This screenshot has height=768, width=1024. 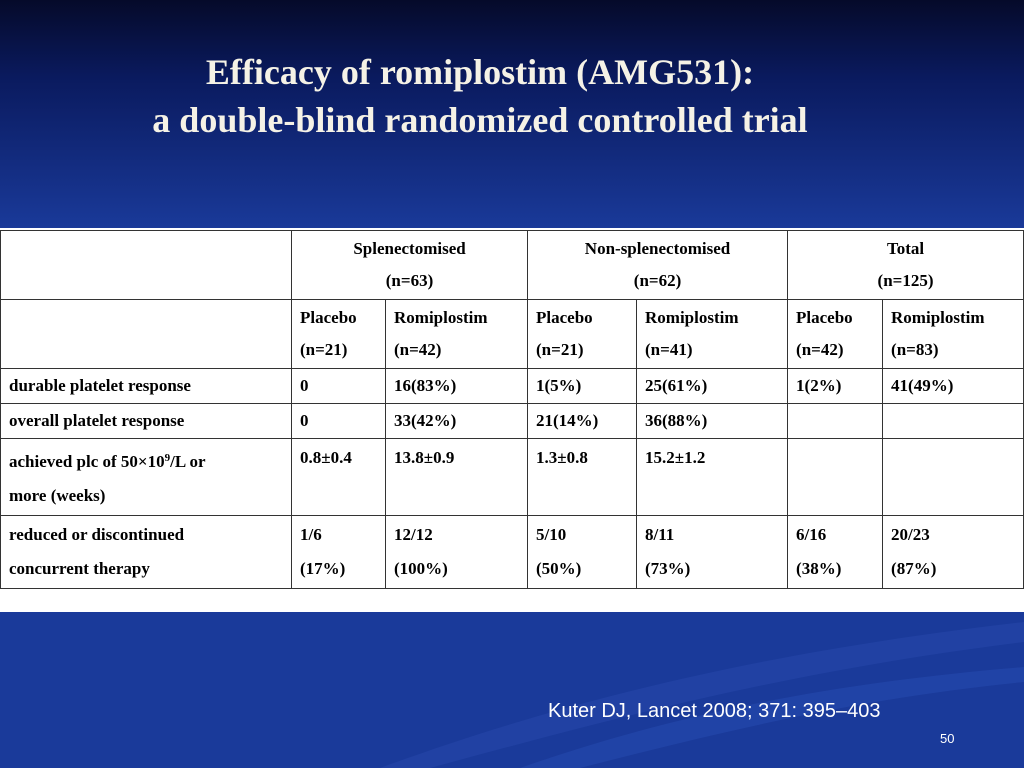 What do you see at coordinates (456, 386) in the screenshot?
I see `table-cell: 16(83%)` at bounding box center [456, 386].